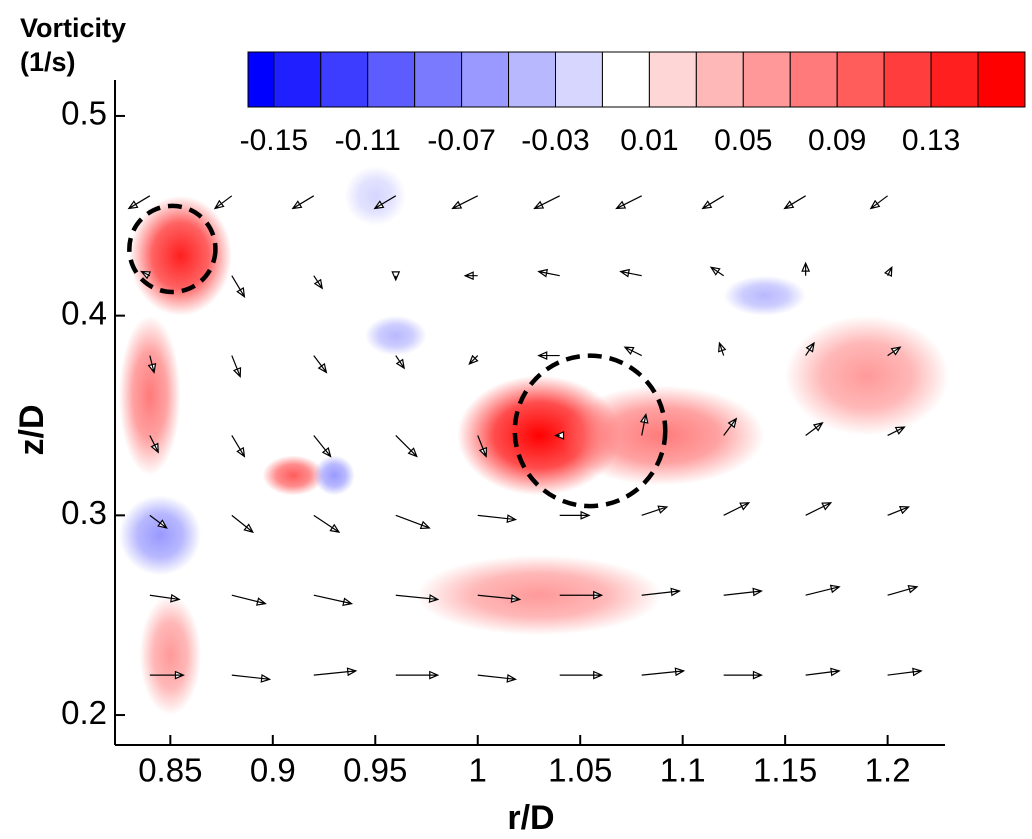 The width and height of the screenshot is (1032, 839). What do you see at coordinates (580, 770) in the screenshot?
I see `x-tick-label: 1.05` at bounding box center [580, 770].